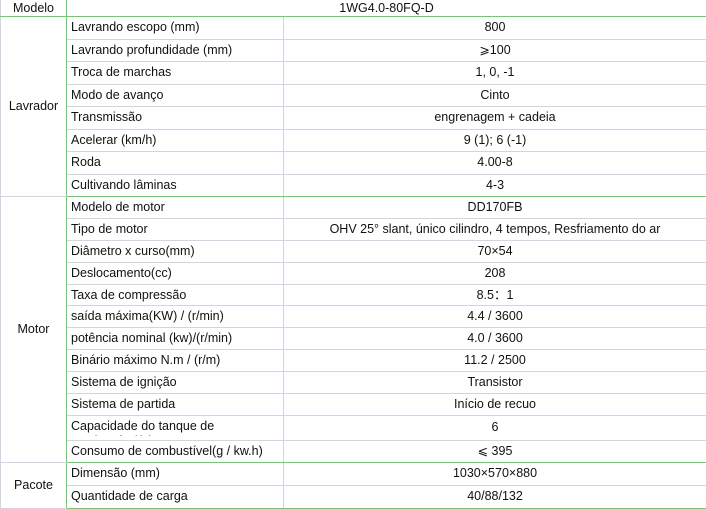  What do you see at coordinates (34, 8) in the screenshot?
I see `model-label: Modelo` at bounding box center [34, 8].